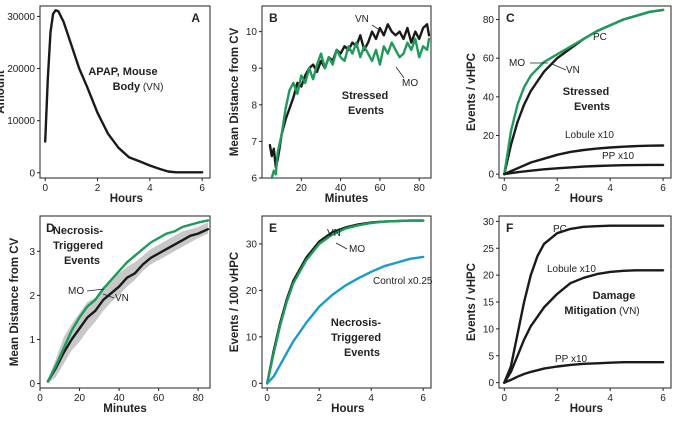 The image size is (680, 425). I want to click on panel-f-series-pp-x10, so click(584, 372).